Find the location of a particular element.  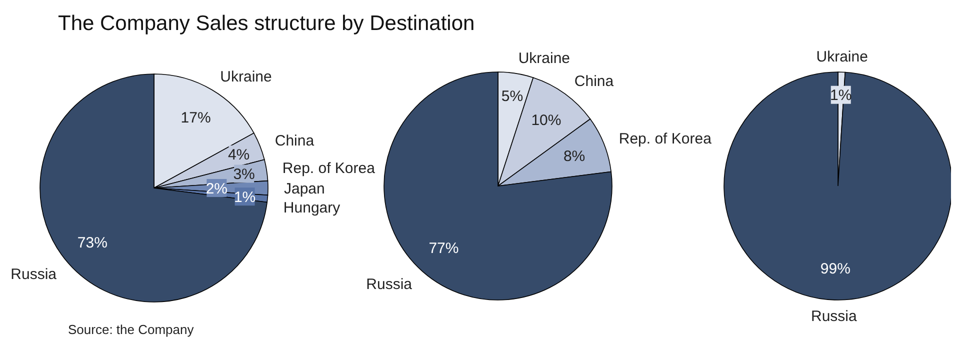

slice-label: Japan is located at coordinates (304, 189).